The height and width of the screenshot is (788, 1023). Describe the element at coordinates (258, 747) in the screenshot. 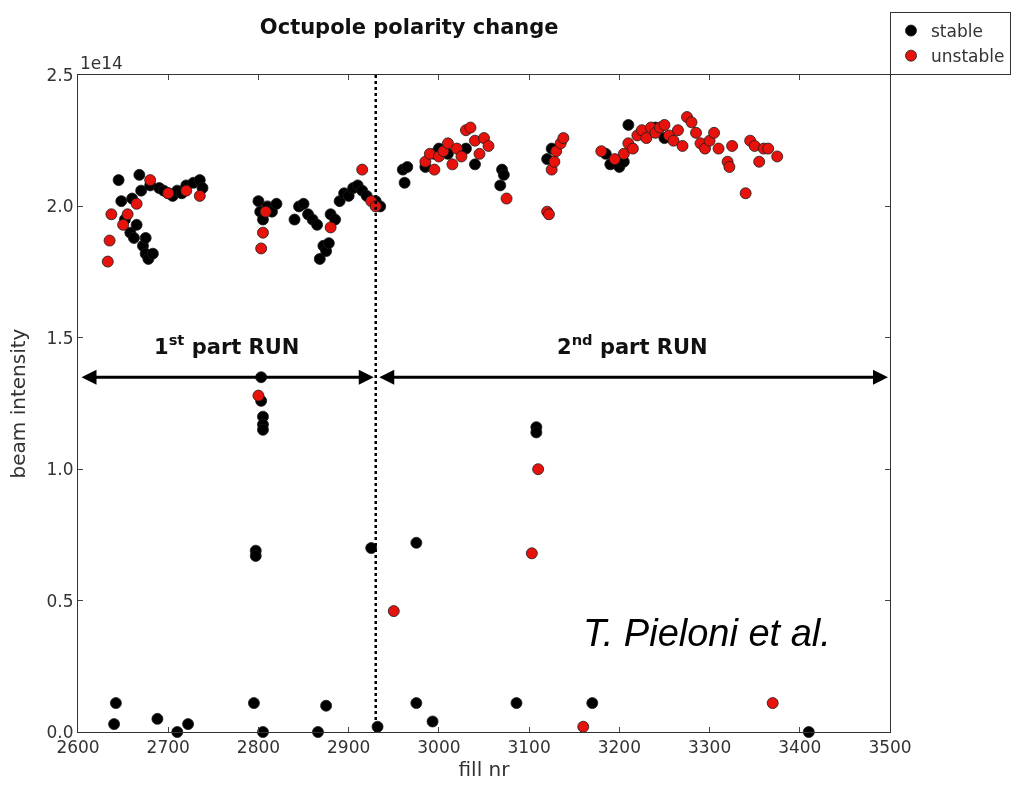

I see `x-tick-label: 2800` at that location.